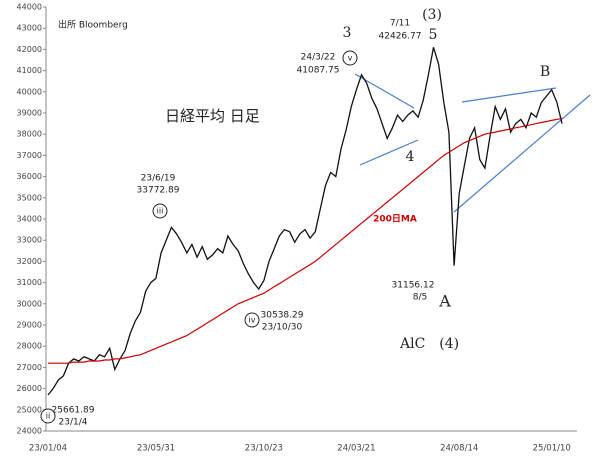 This screenshot has height=464, width=605. Describe the element at coordinates (29, 7) in the screenshot. I see `y-tick-label: 44000` at that location.